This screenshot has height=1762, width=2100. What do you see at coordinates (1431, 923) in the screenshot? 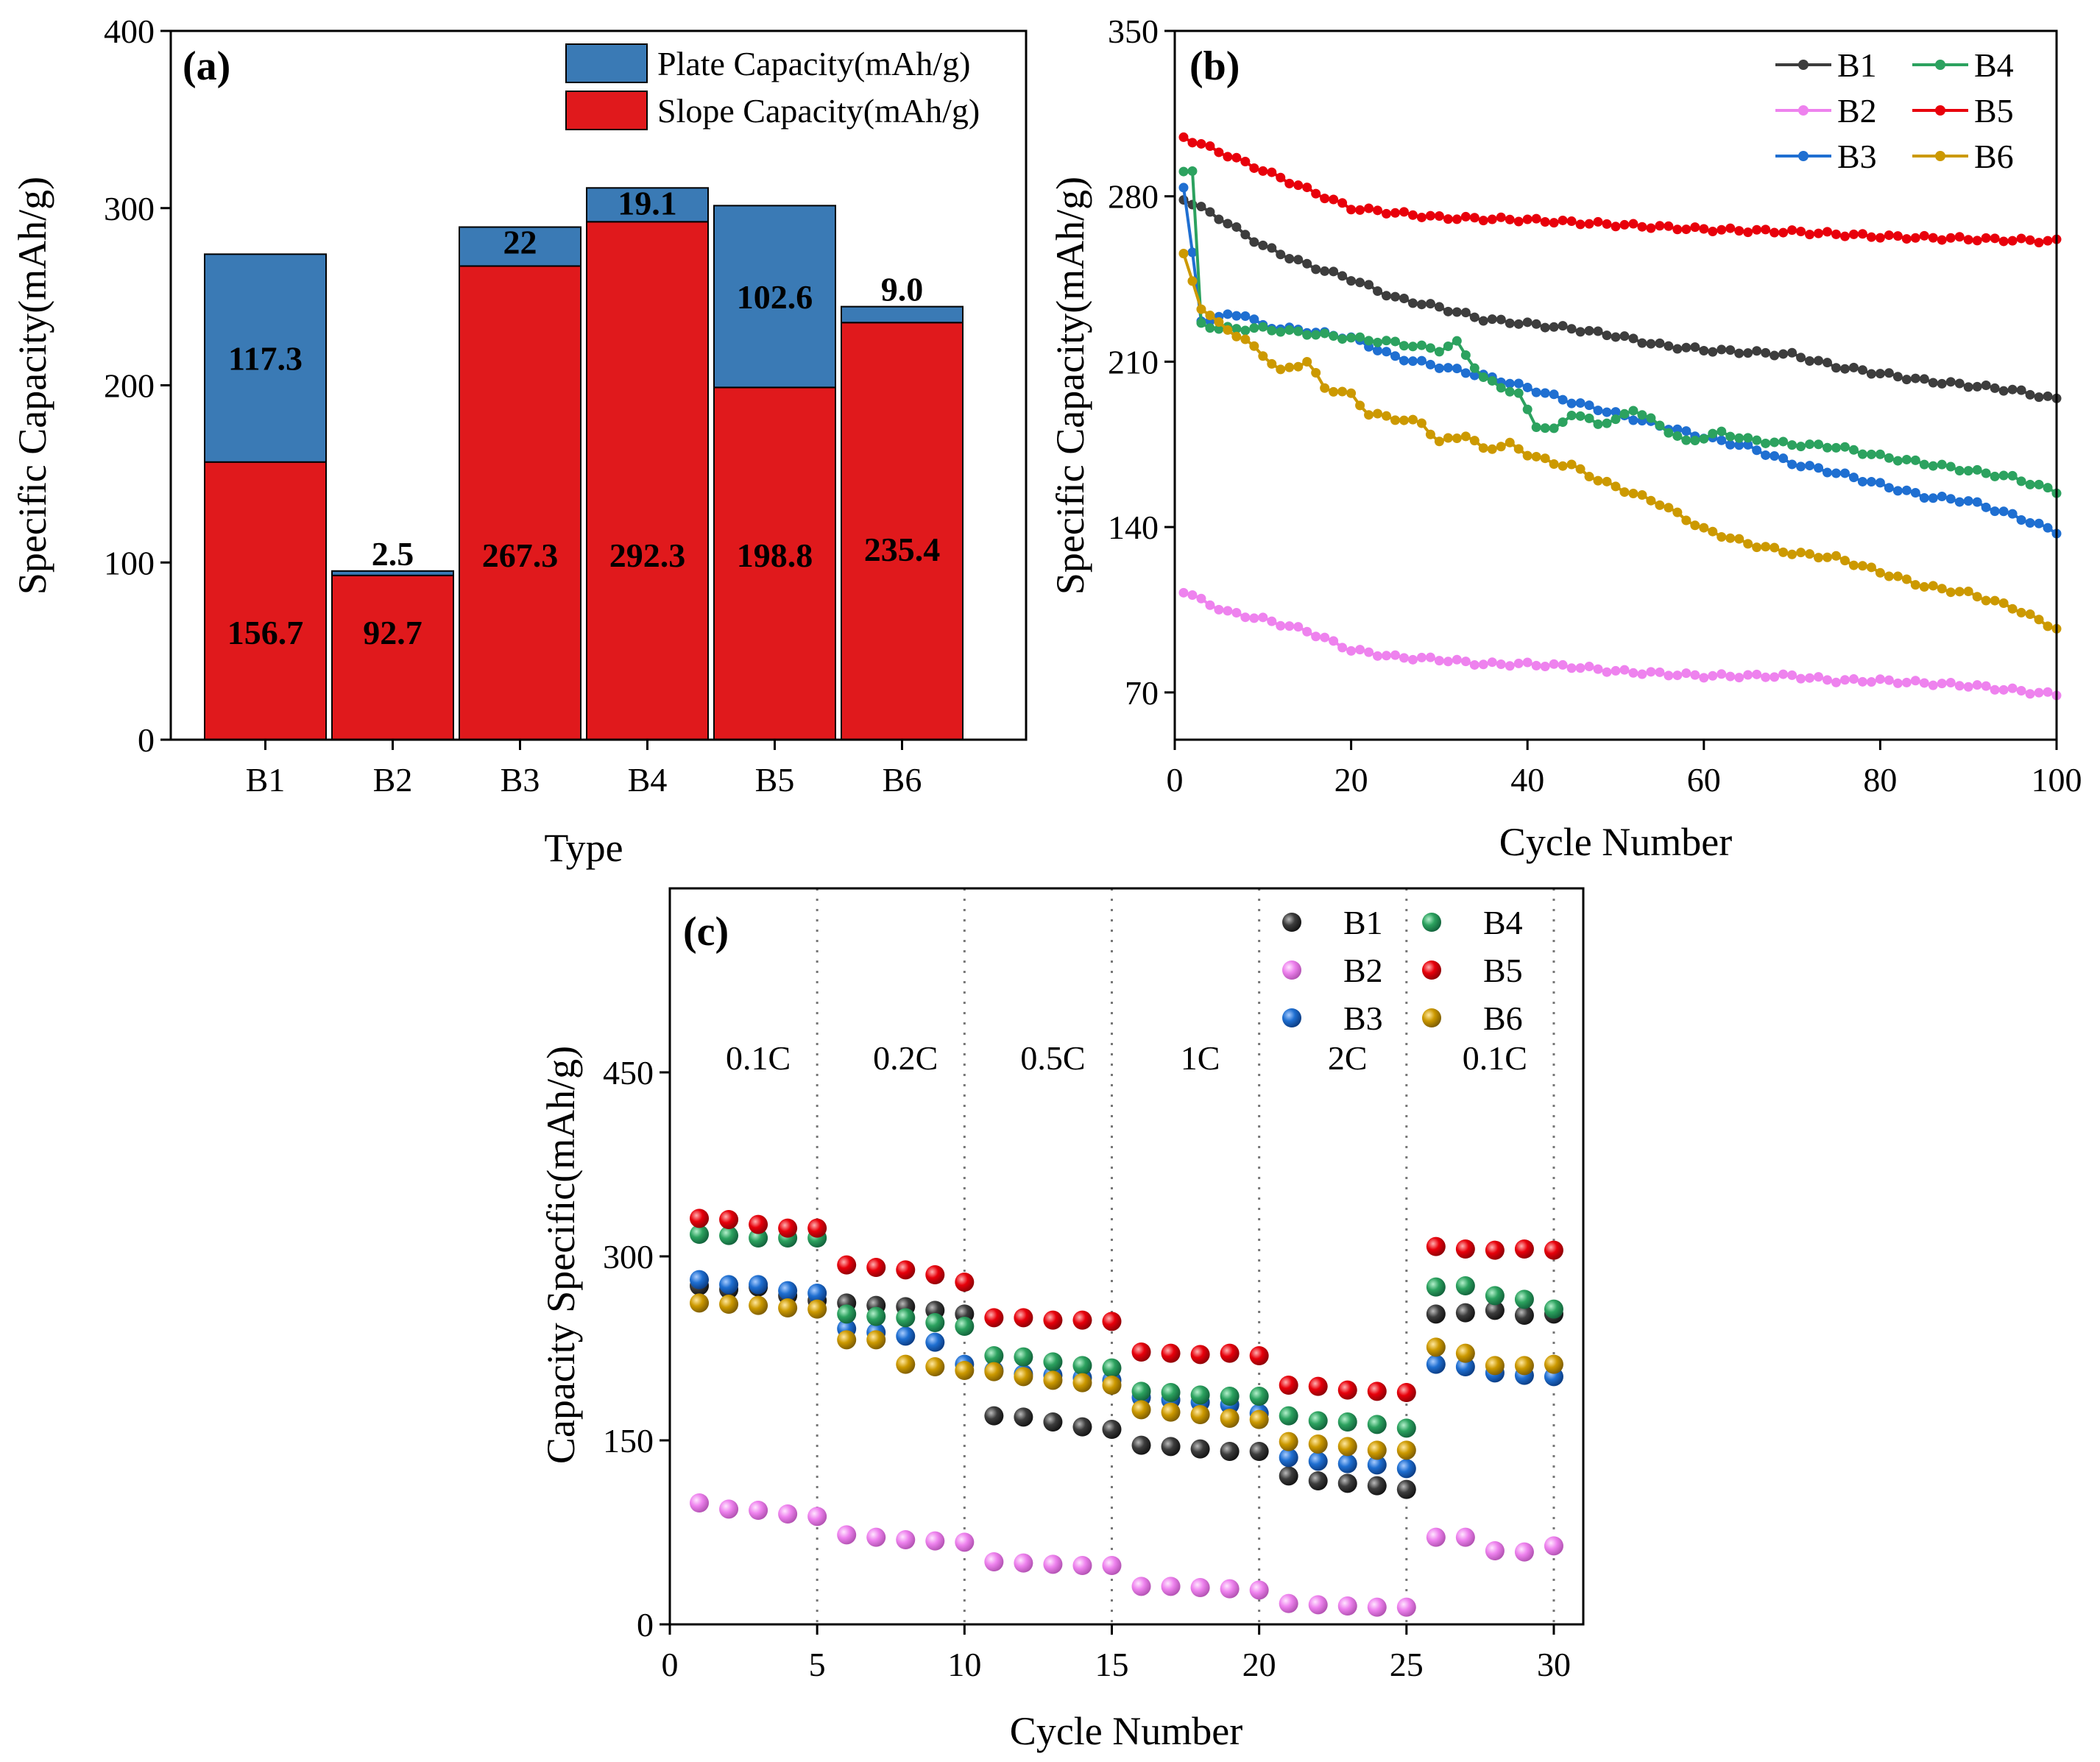
I see `legend-marker-B4` at bounding box center [1431, 923].